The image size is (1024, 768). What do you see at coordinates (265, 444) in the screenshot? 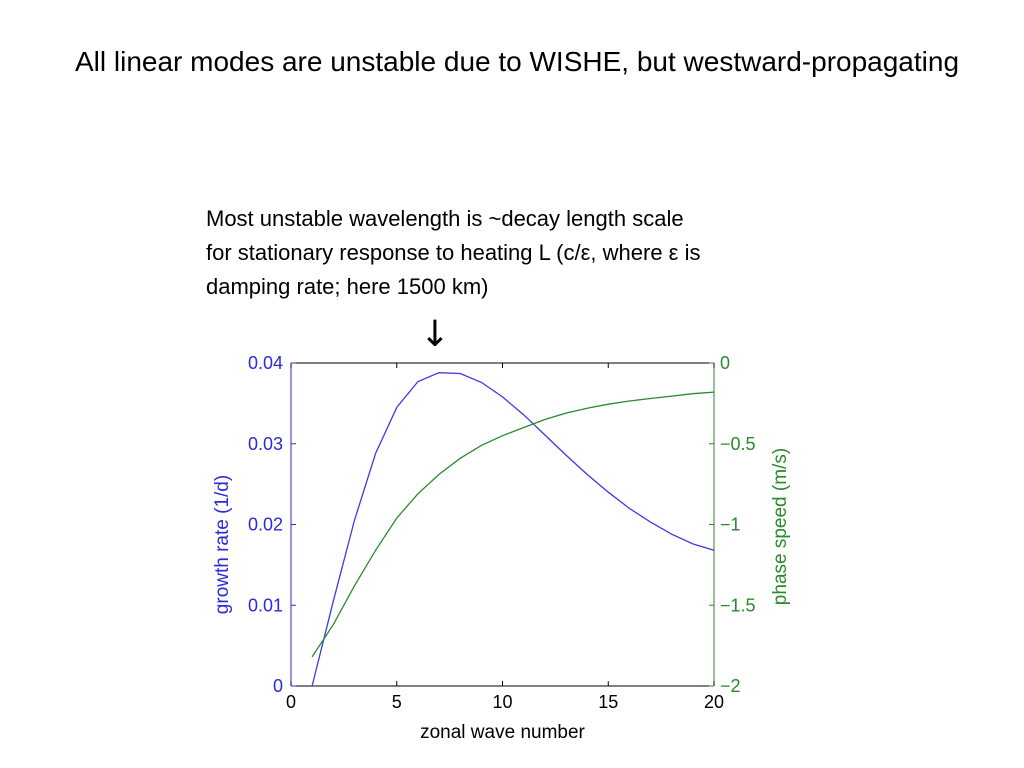
I see `y-tick-label-left: 0.03` at bounding box center [265, 444].